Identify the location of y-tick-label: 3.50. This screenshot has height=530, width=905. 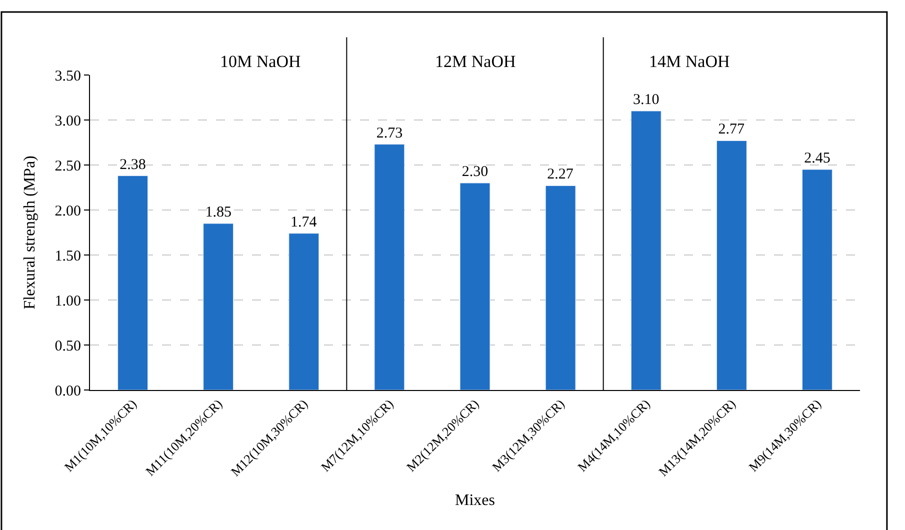
(67, 76).